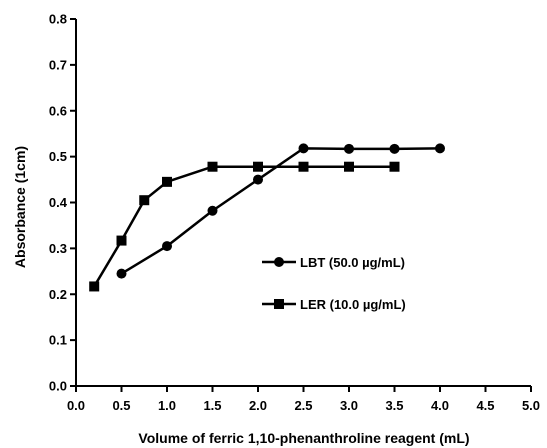  Describe the element at coordinates (531, 405) in the screenshot. I see `x-tick-label: 5.0` at that location.